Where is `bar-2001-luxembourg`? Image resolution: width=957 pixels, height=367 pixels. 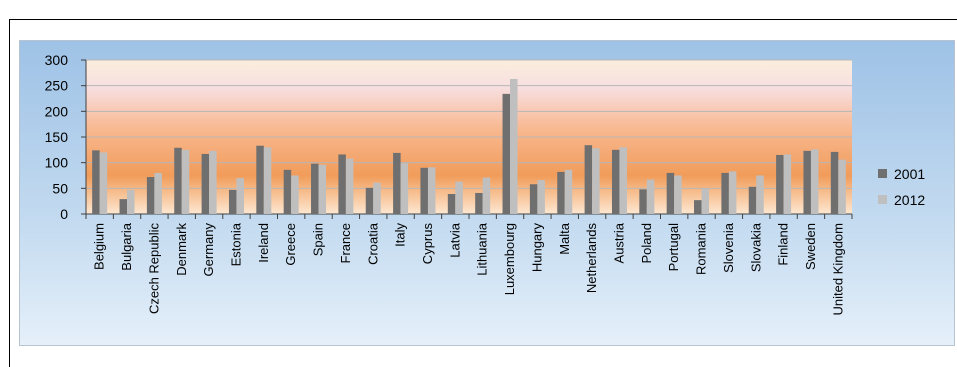
bar-2001-luxembourg is located at coordinates (506, 153).